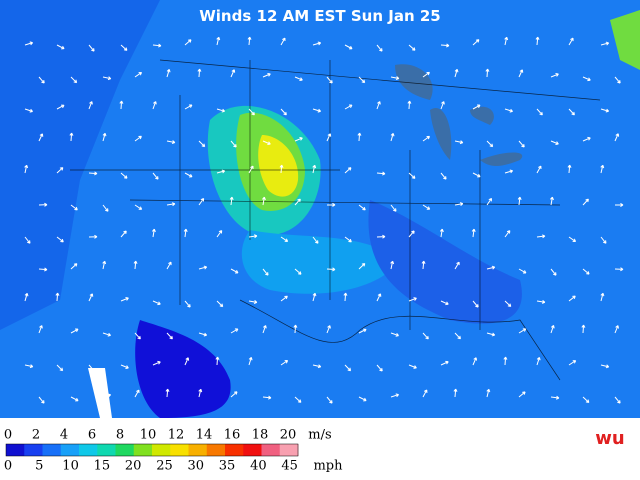 This screenshot has width=640, height=480. Describe the element at coordinates (289, 466) in the screenshot. I see `mph-tick-label: 45` at that location.